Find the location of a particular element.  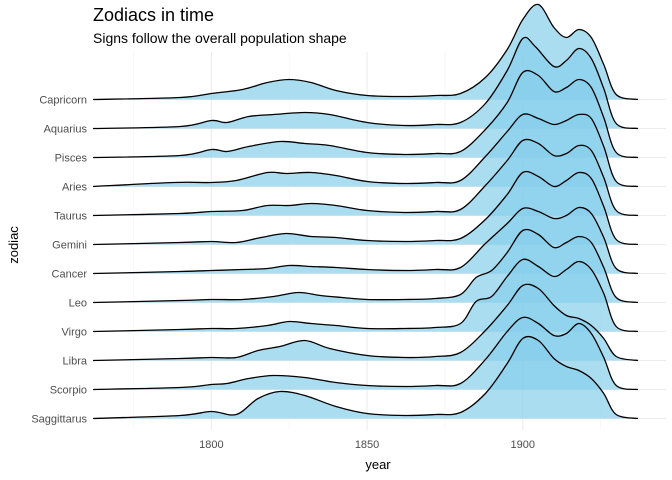

ridge-line-saggittarus is located at coordinates (365, 377).